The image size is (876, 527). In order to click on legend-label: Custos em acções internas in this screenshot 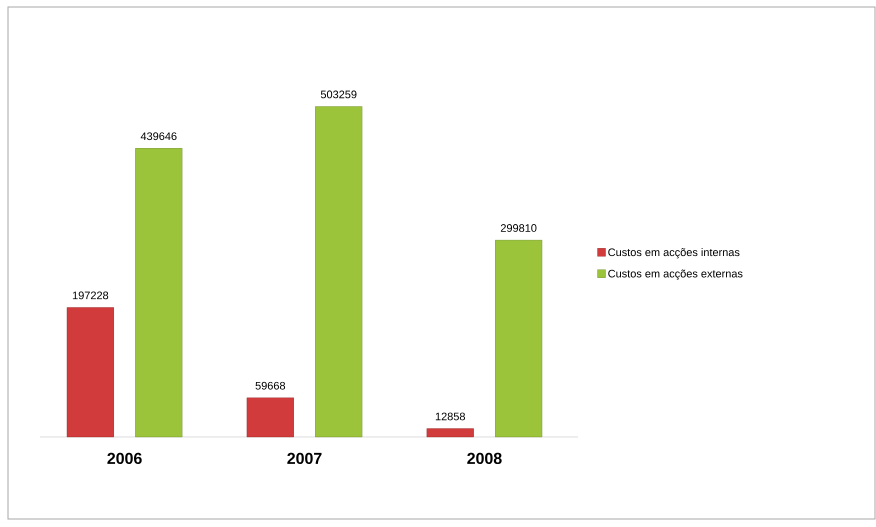, I will do `click(674, 253)`.